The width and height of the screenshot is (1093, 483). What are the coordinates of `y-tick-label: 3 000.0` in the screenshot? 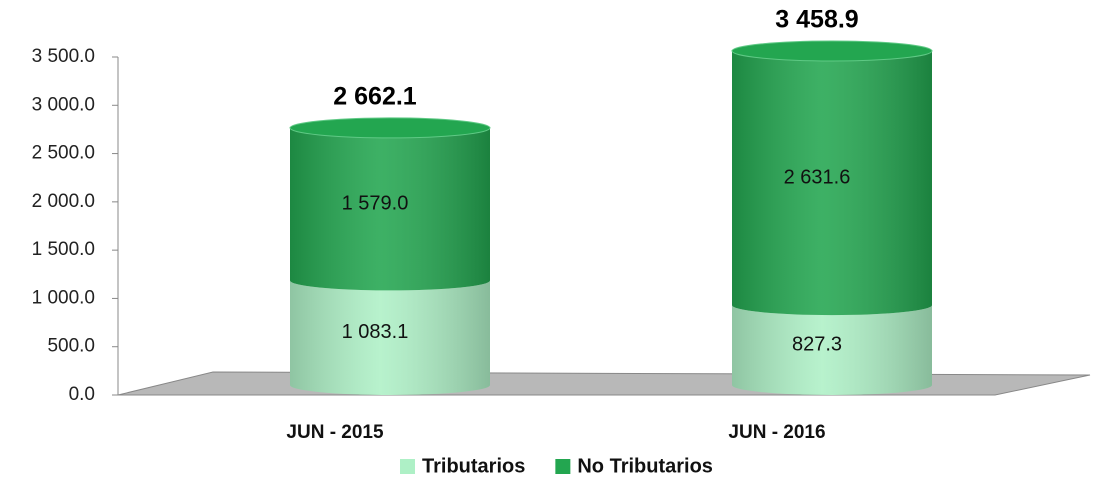 It's located at (63, 104).